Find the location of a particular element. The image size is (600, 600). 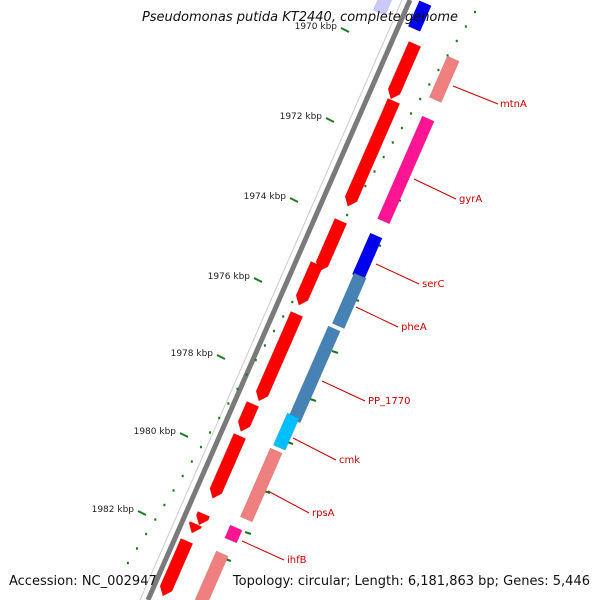

kbp-label: 1978 kbp is located at coordinates (192, 354).